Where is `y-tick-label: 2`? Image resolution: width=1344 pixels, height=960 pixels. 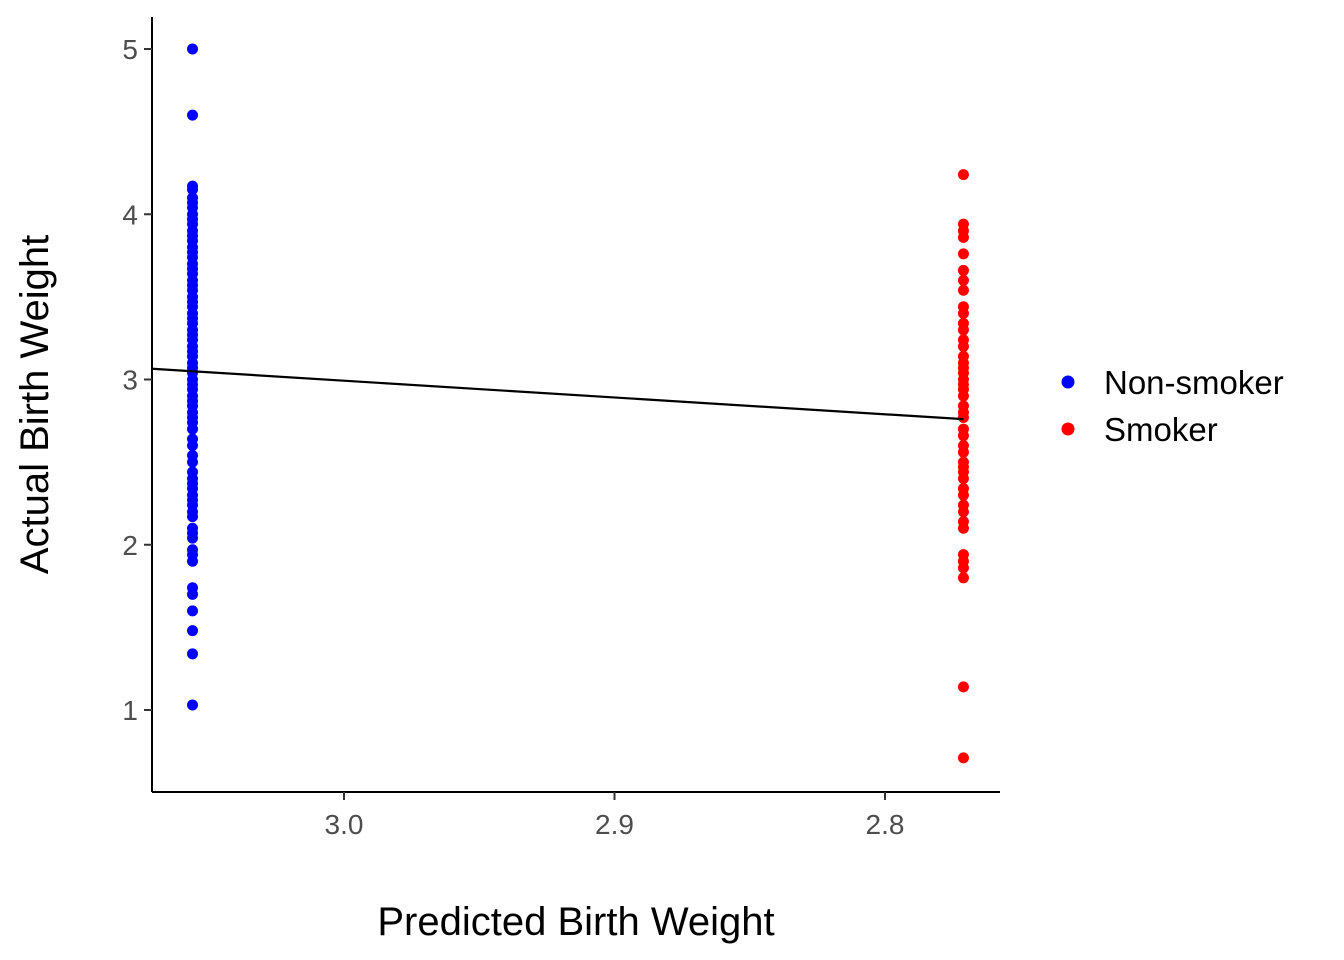
y-tick-label: 2 is located at coordinates (130, 545).